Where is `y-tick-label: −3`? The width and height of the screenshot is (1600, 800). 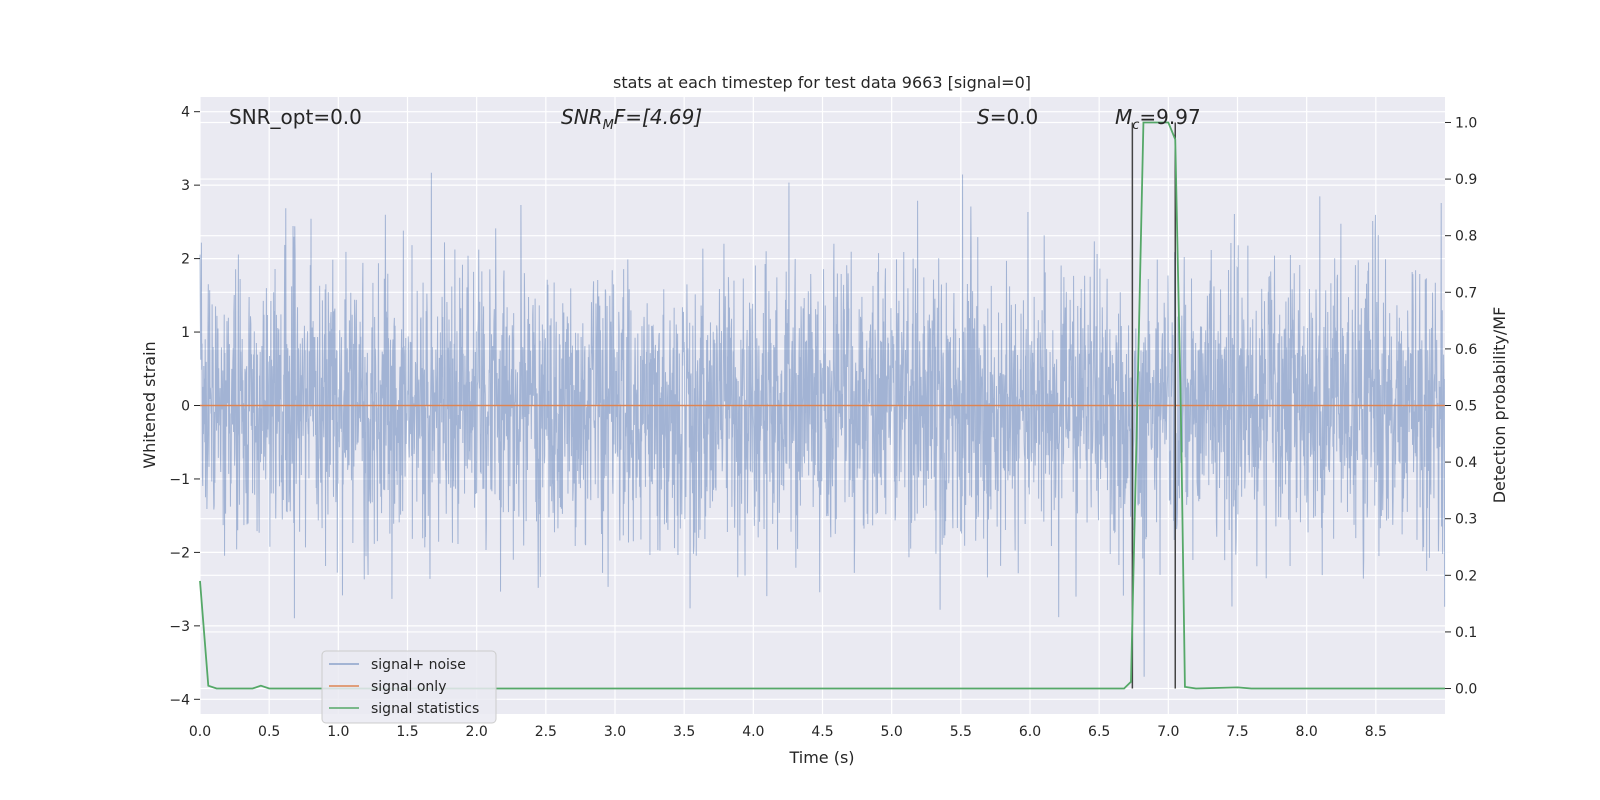
y-tick-label: −3 is located at coordinates (179, 627).